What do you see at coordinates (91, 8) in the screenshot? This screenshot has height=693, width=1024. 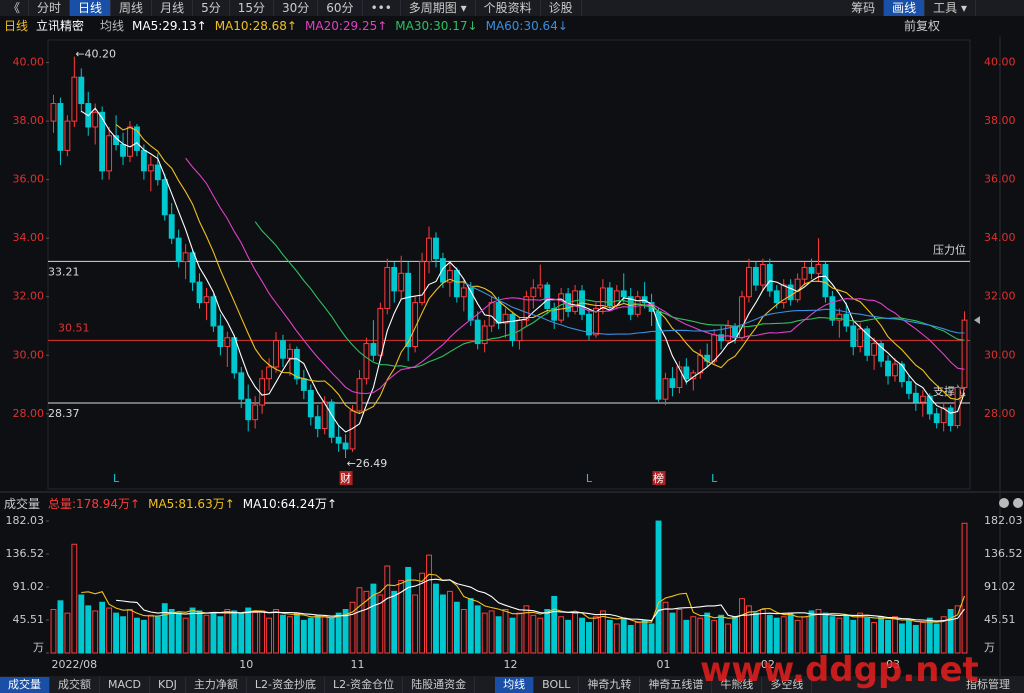 I see `toolbar-tab: 日线` at bounding box center [91, 8].